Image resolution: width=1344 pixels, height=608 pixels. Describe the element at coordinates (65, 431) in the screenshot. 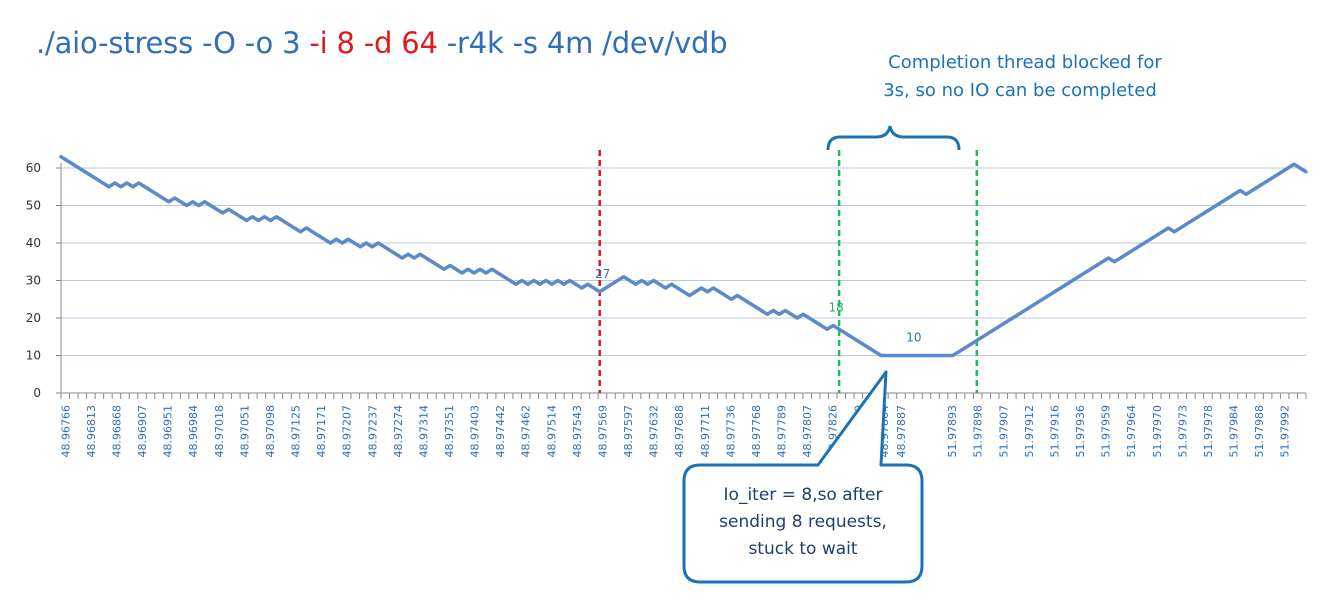

I see `x-tick-label: 48.96766` at that location.